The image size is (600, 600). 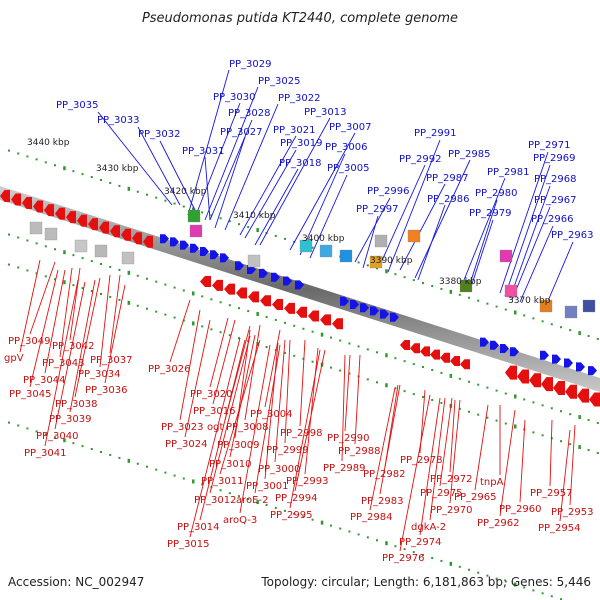 What do you see at coordinates (529, 301) in the screenshot?
I see `kbp-tick-label: 3370 kbp` at bounding box center [529, 301].